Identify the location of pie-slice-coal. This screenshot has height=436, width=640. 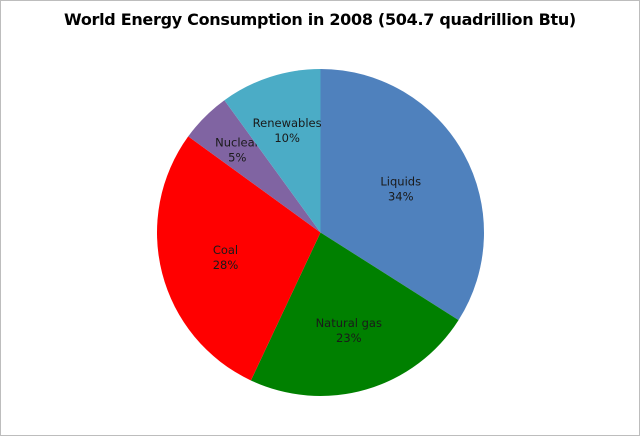
(238, 258).